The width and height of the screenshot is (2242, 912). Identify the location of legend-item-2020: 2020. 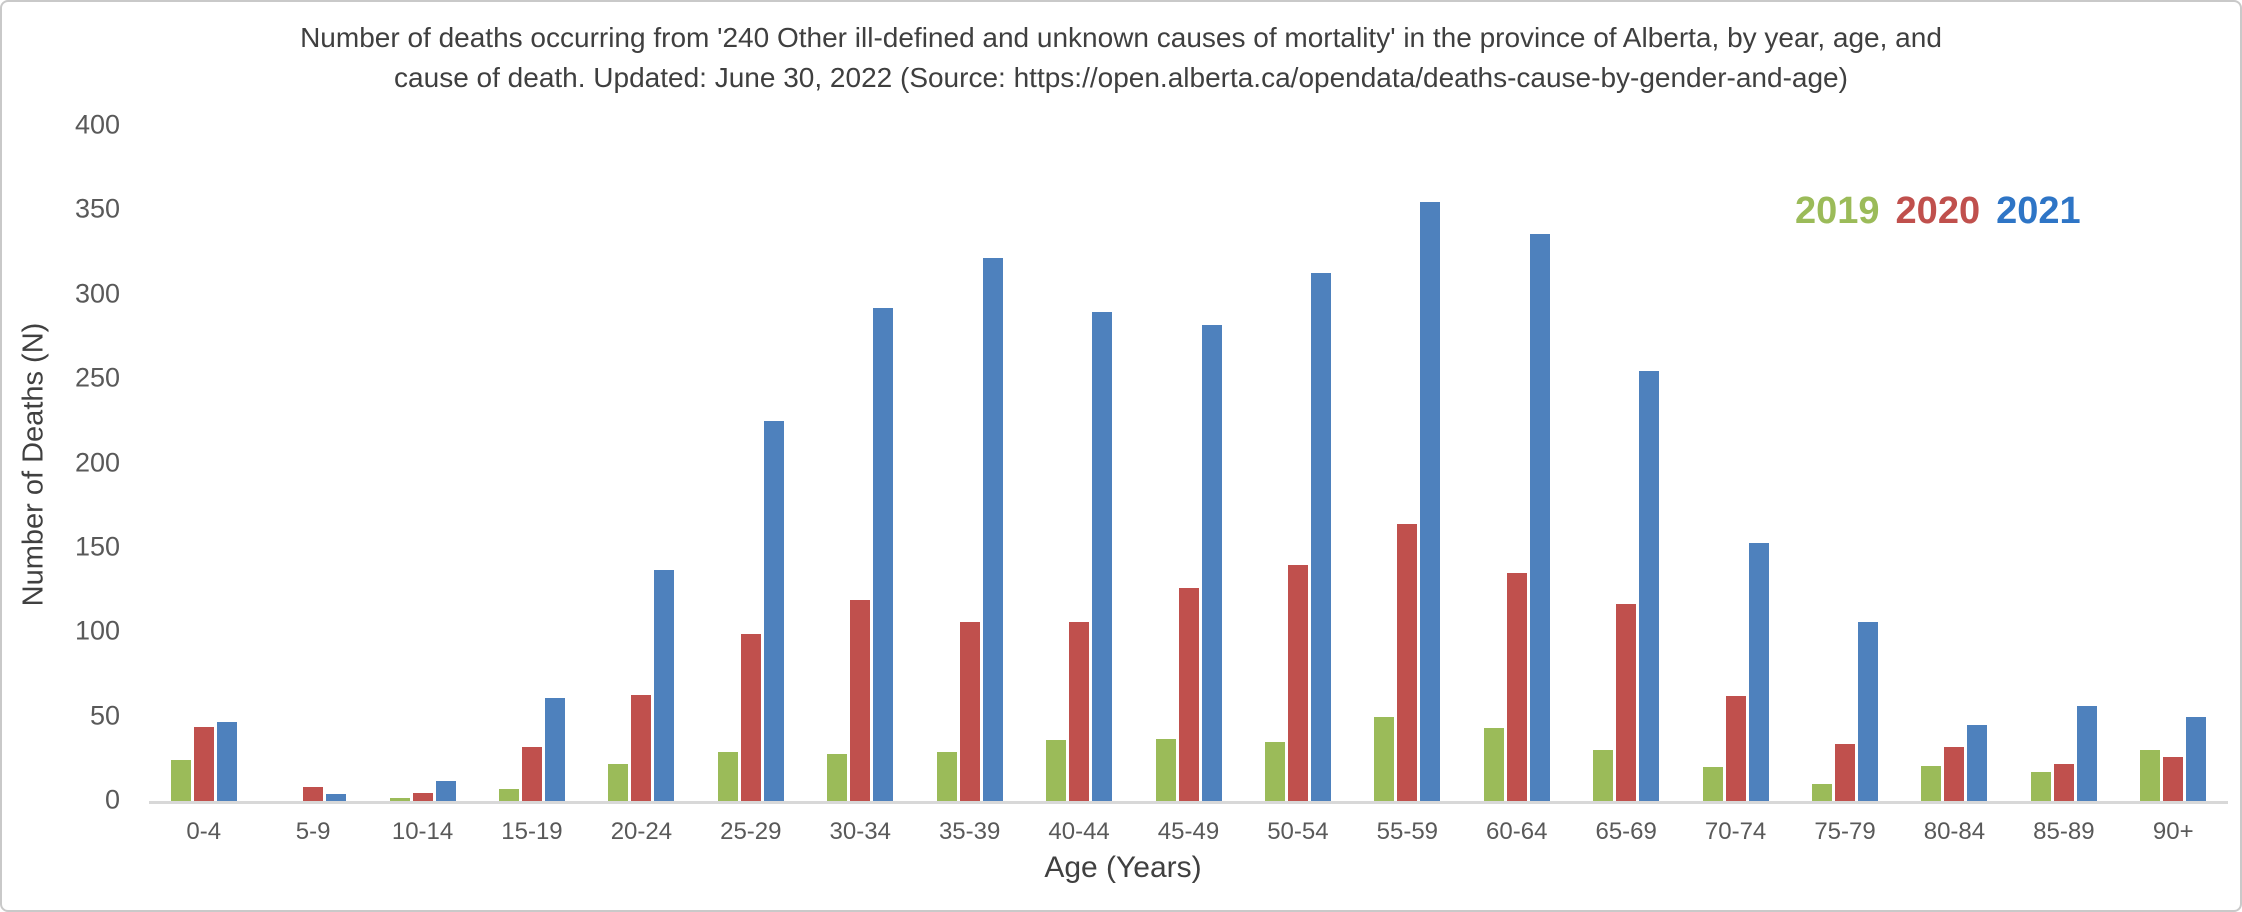
(1938, 211).